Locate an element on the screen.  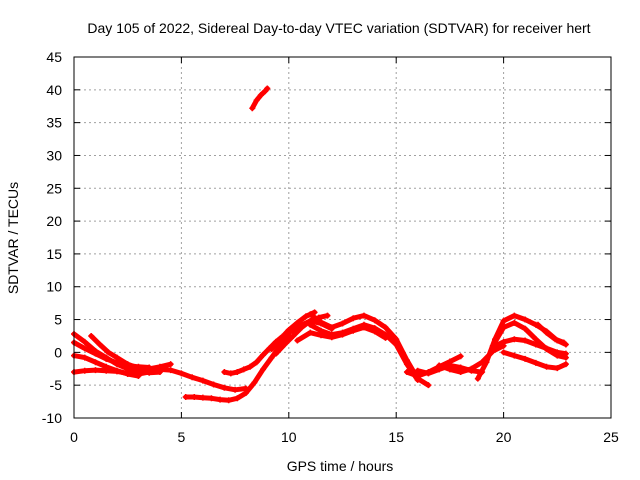
y-tick-label: 10 is located at coordinates (54, 287).